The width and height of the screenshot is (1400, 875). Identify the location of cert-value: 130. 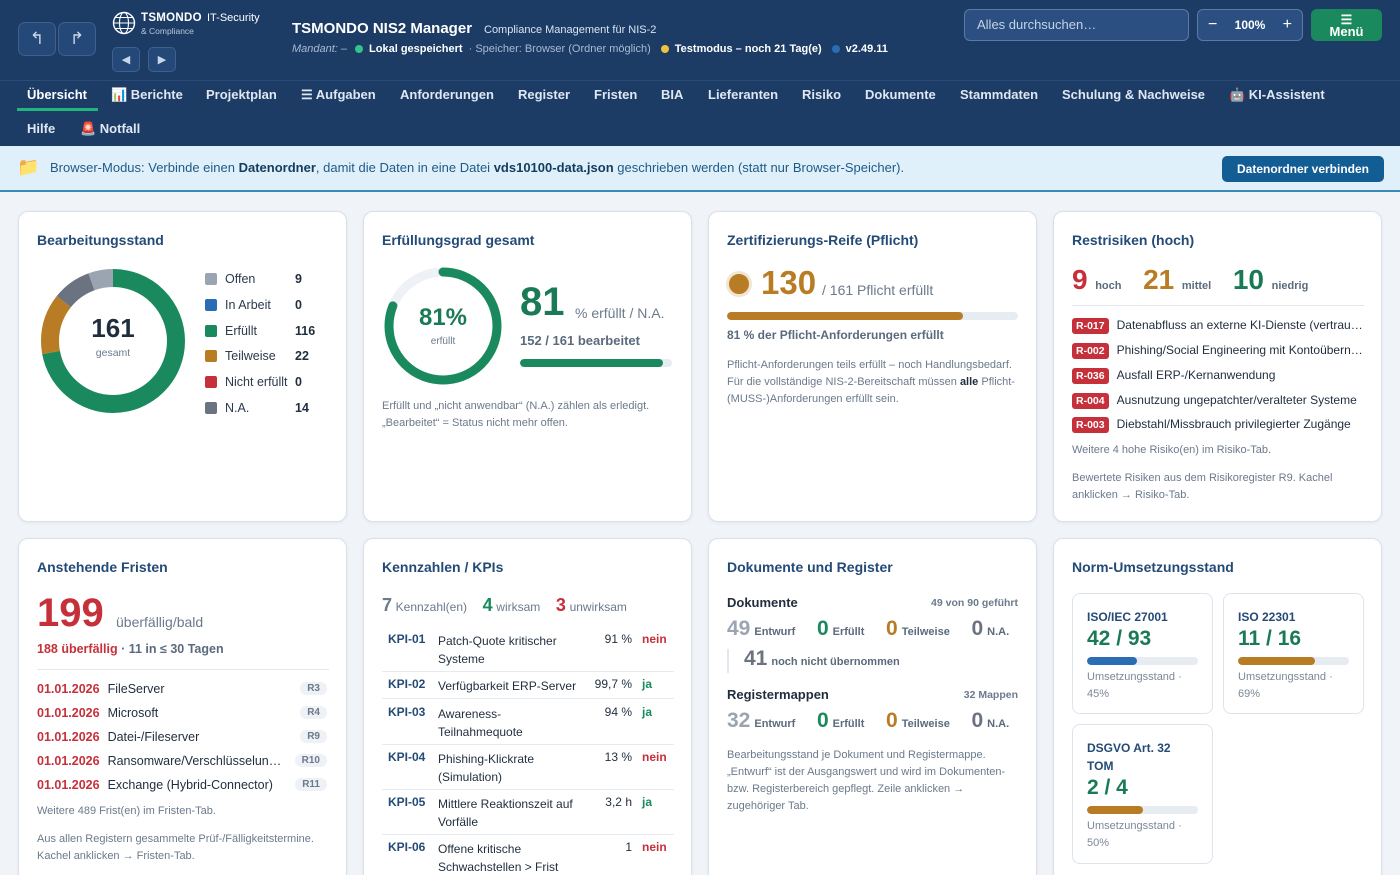
(789, 282).